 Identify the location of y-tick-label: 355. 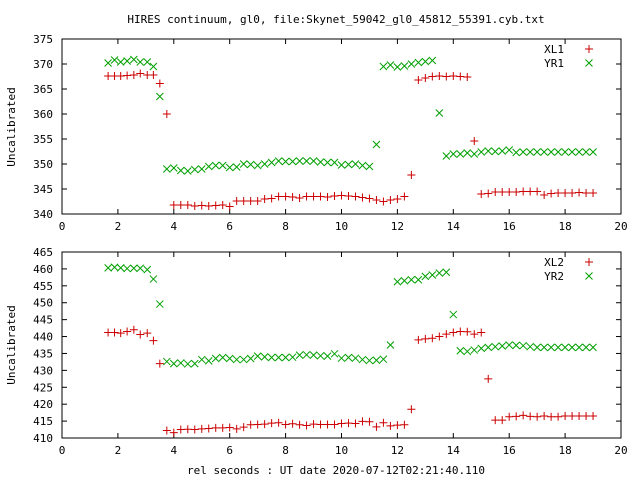
(43, 139).